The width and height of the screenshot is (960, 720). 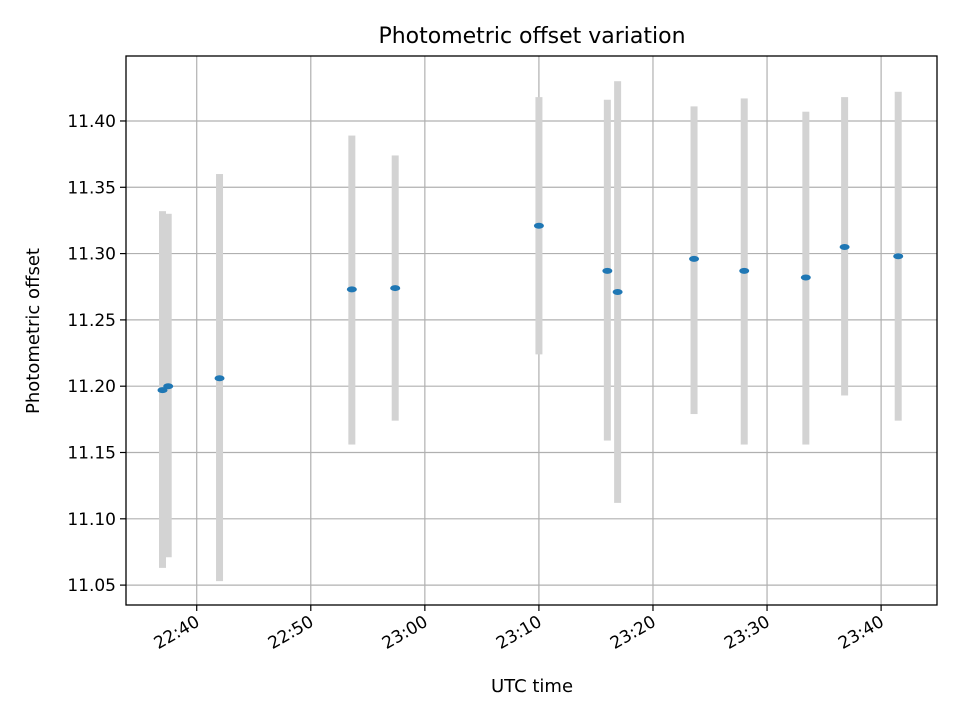 What do you see at coordinates (91, 454) in the screenshot?
I see `y-tick-label: 11.15` at bounding box center [91, 454].